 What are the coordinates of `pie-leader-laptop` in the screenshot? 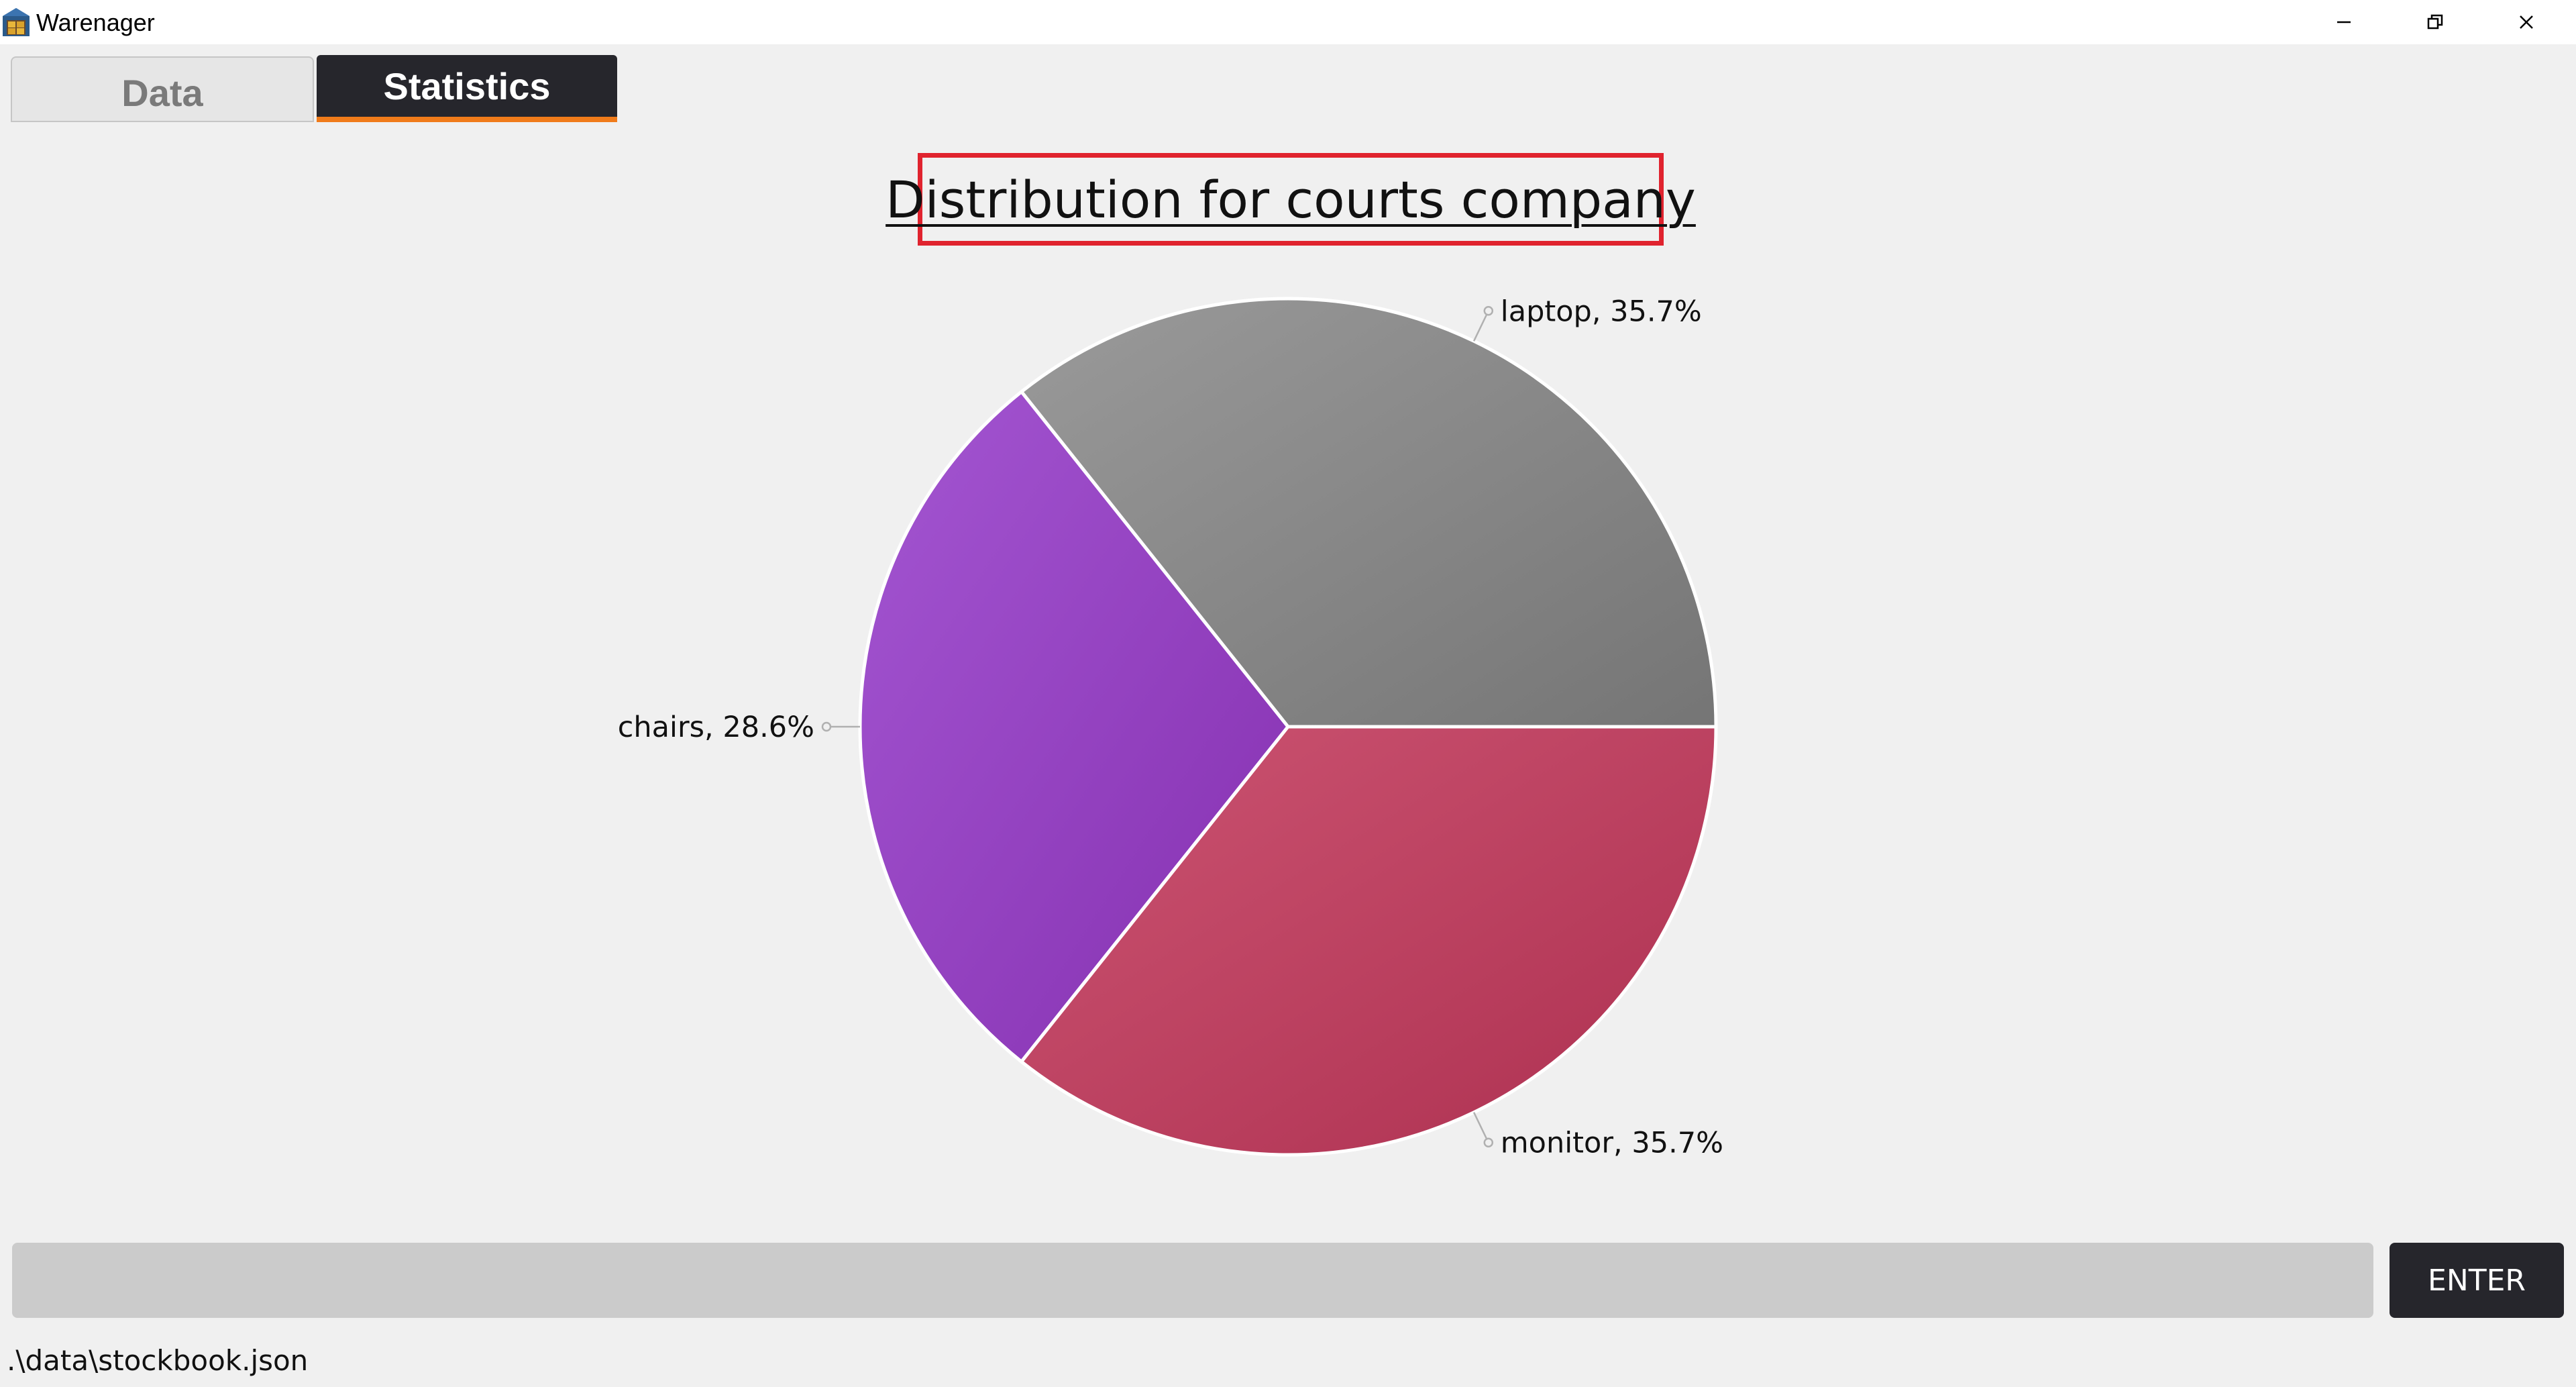 It's located at (1480, 326).